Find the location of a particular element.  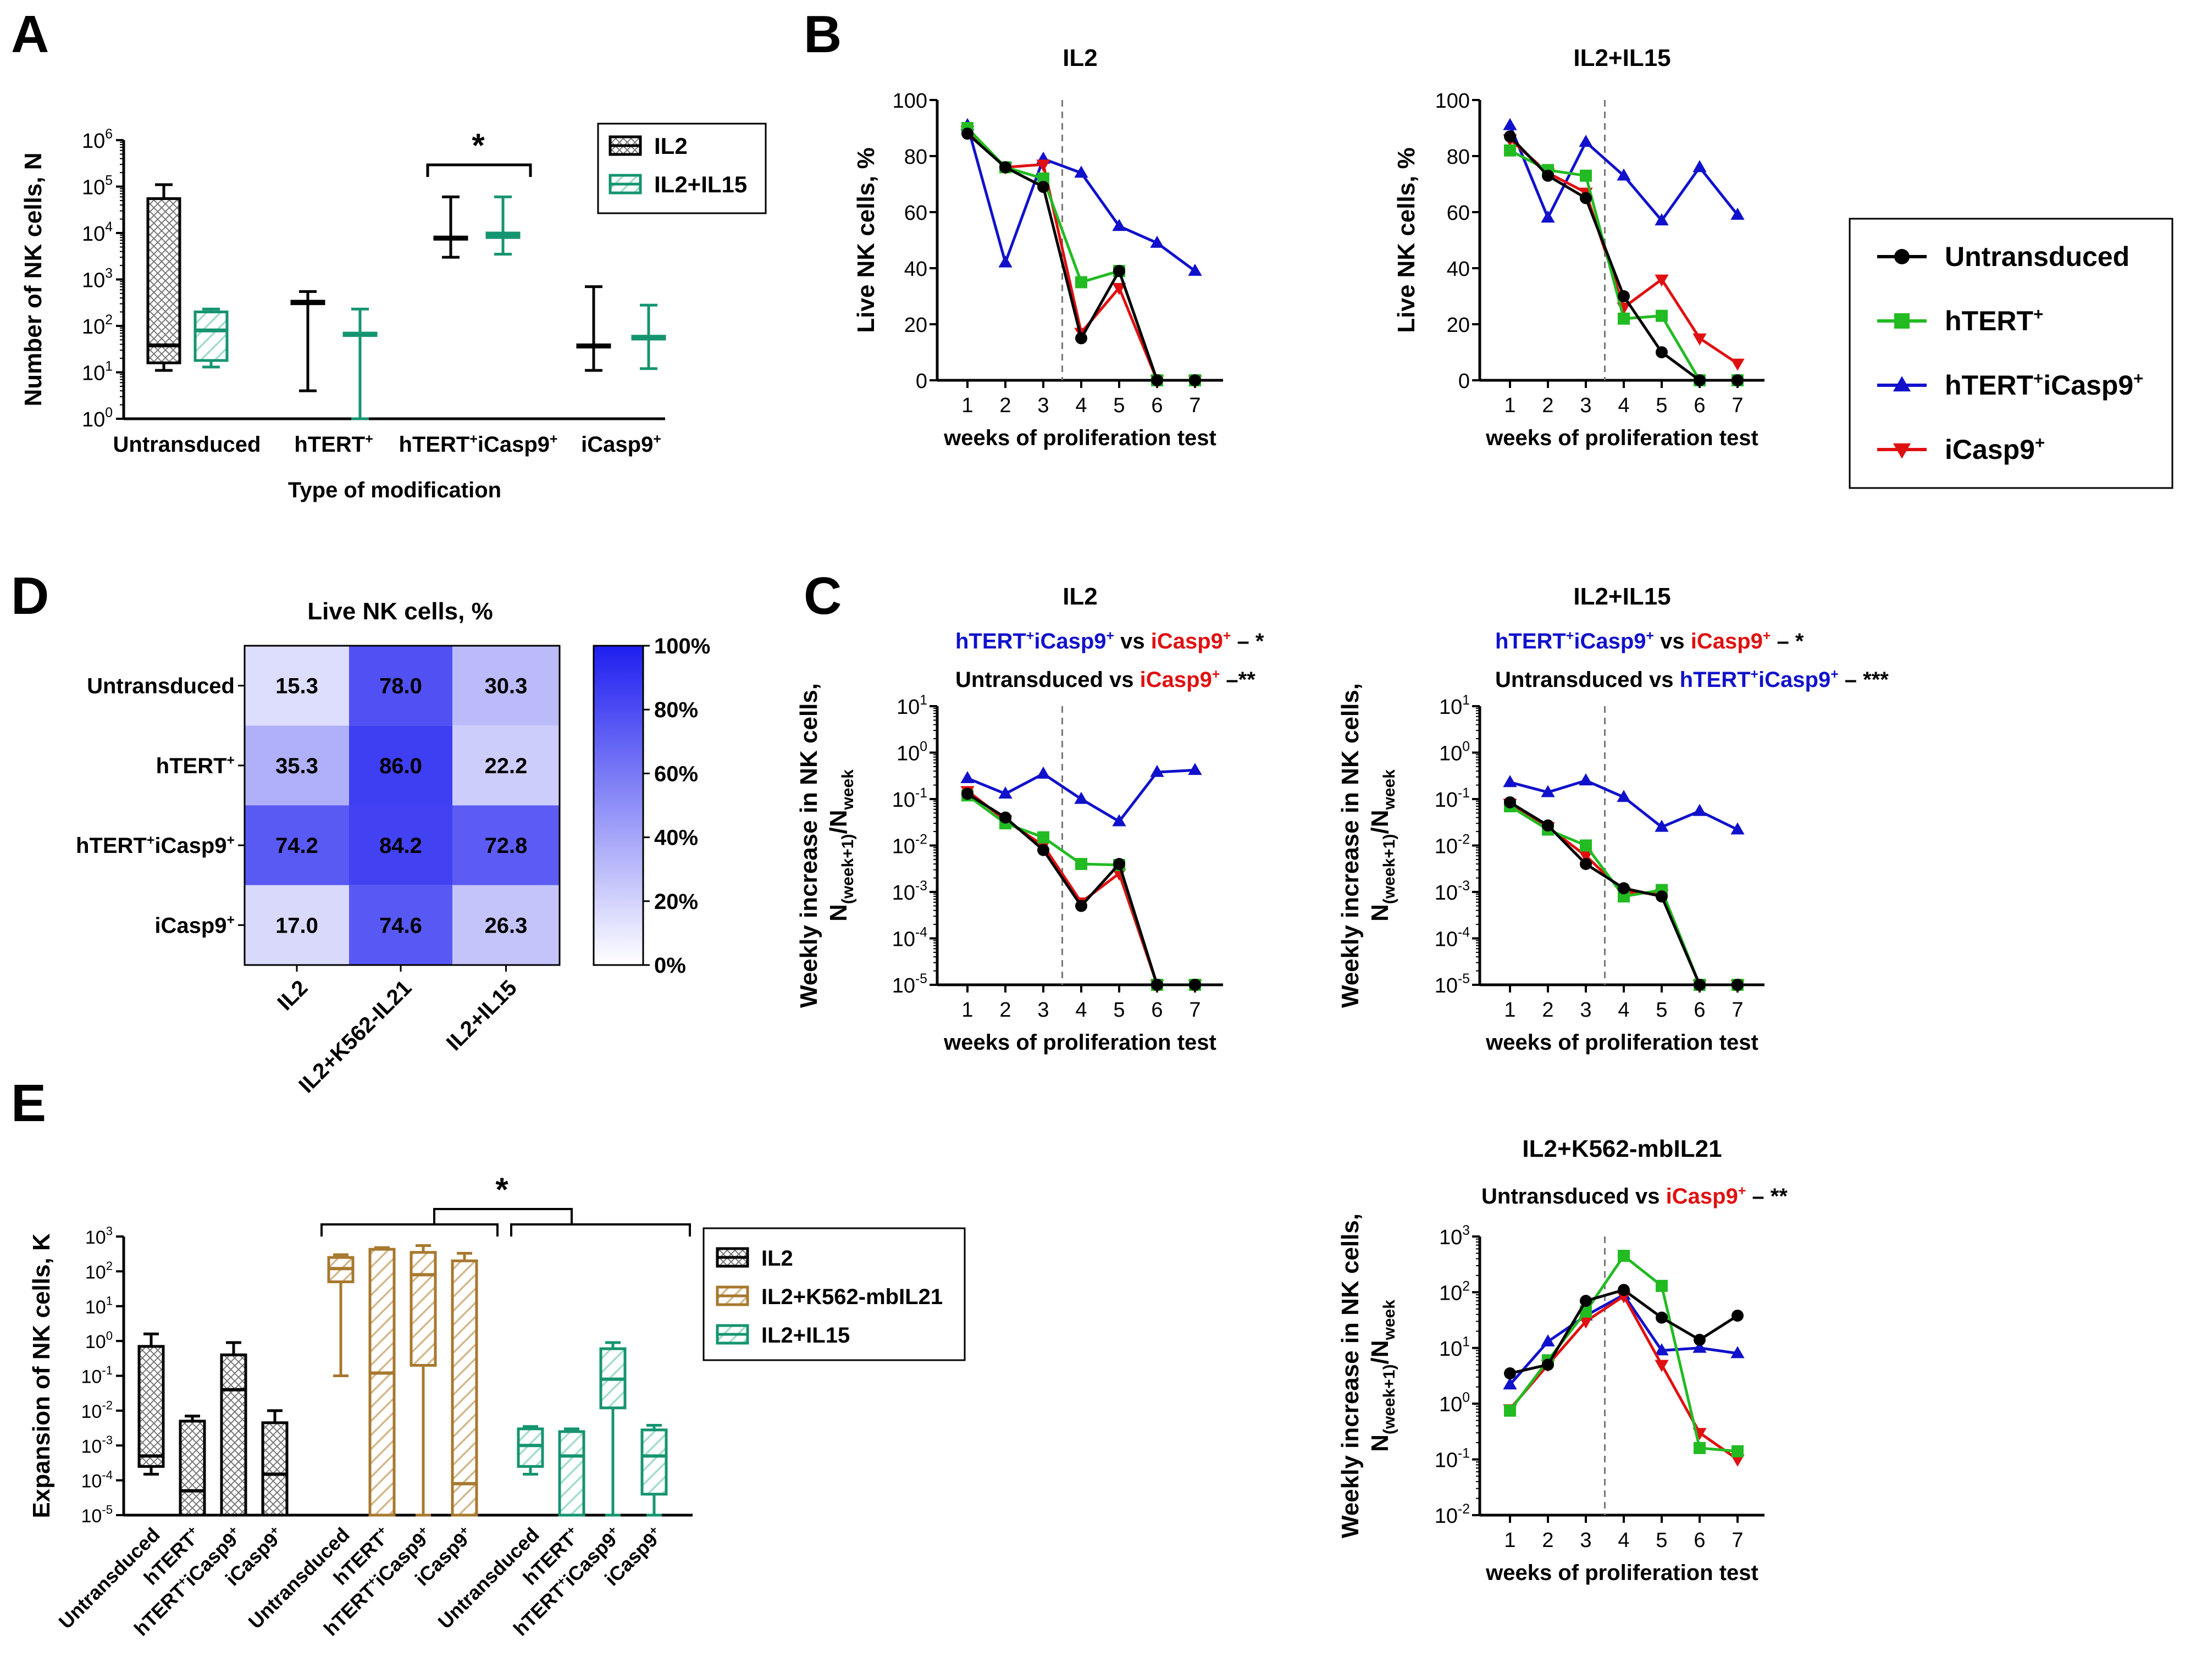

chart-title: IL2+IL15 is located at coordinates (1621, 596).